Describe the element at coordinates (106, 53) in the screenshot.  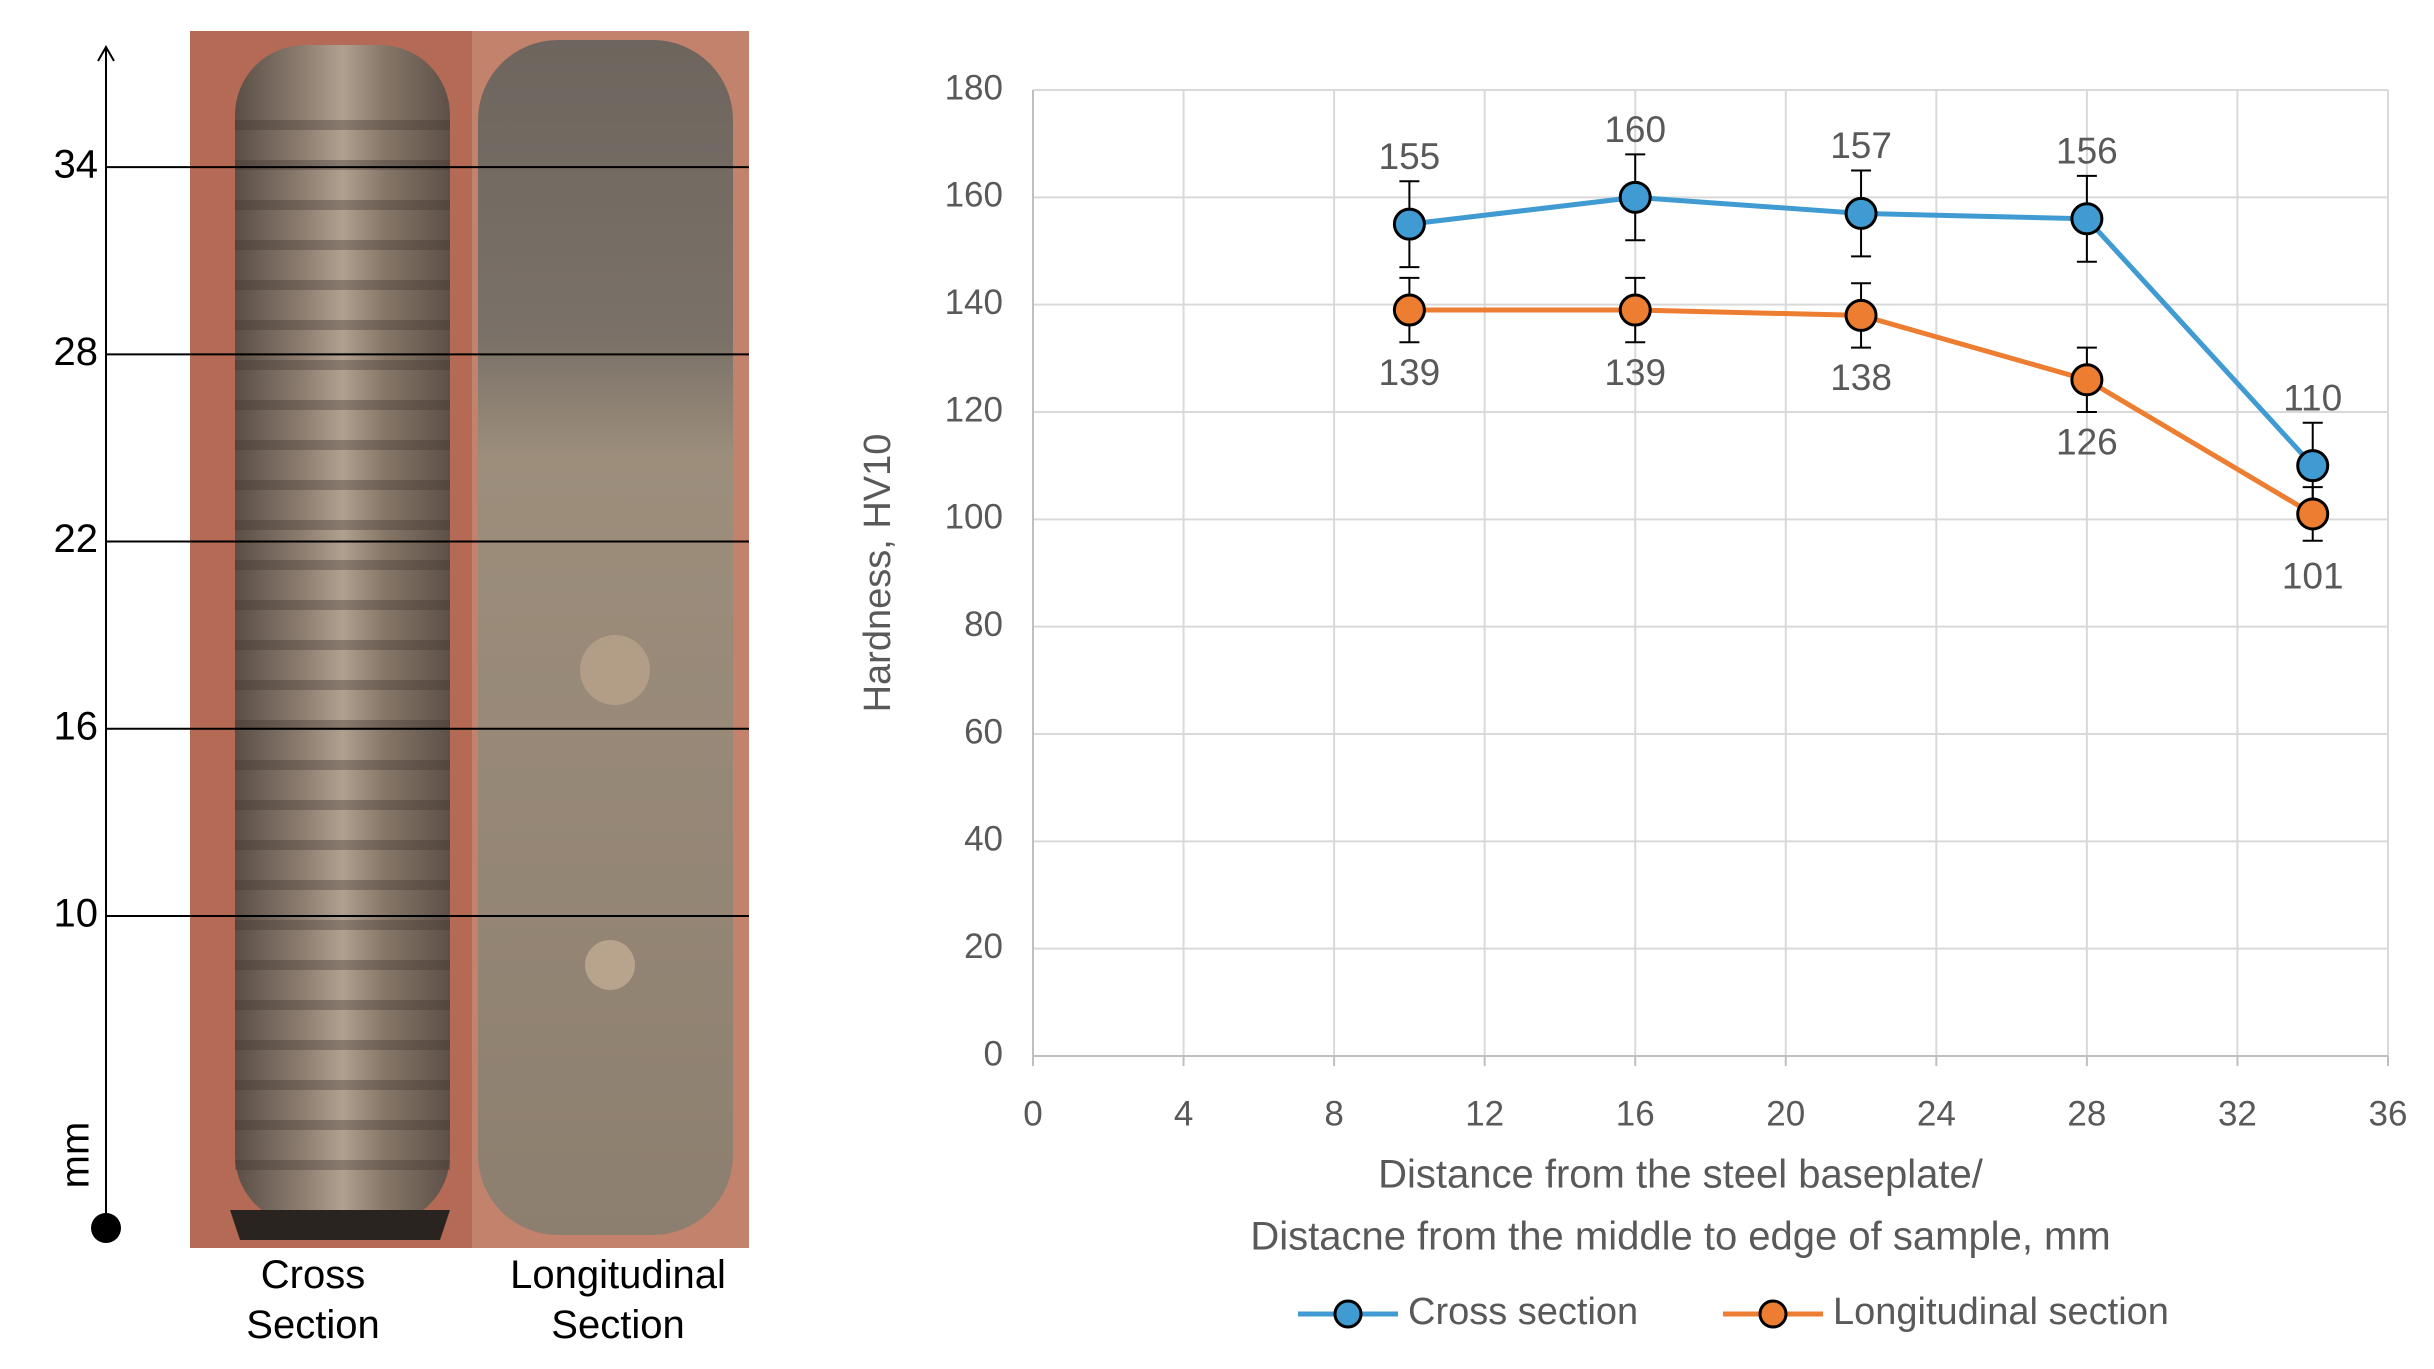
I see `scale-arrow` at that location.